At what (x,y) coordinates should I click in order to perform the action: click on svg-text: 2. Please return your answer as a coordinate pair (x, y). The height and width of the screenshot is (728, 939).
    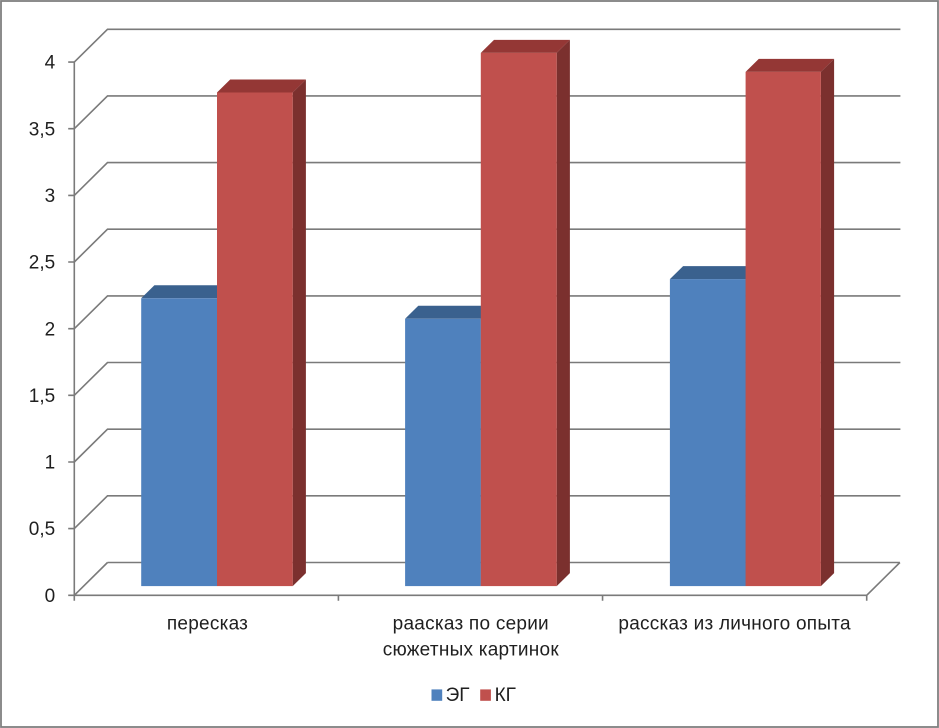
    Looking at the image, I should click on (50, 329).